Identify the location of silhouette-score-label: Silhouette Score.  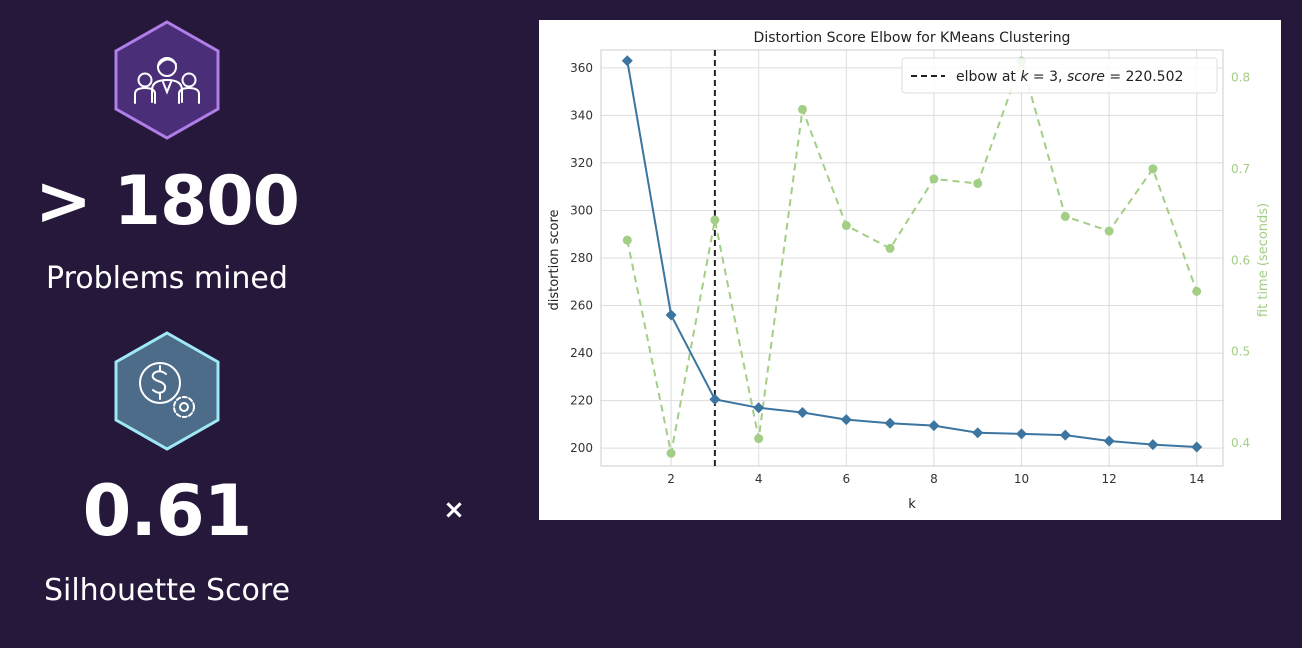
(167, 590).